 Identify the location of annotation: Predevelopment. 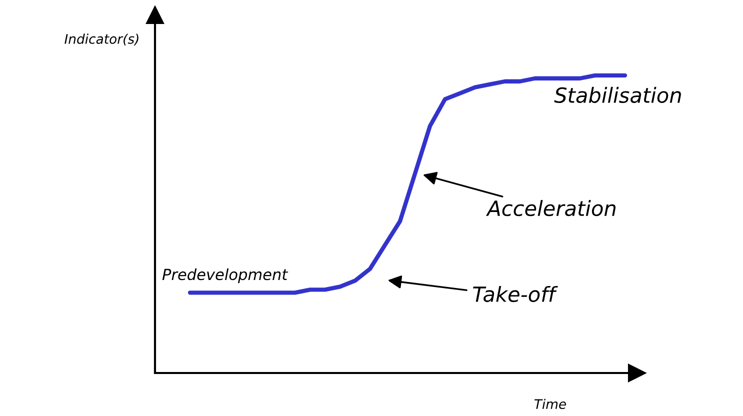
(225, 276).